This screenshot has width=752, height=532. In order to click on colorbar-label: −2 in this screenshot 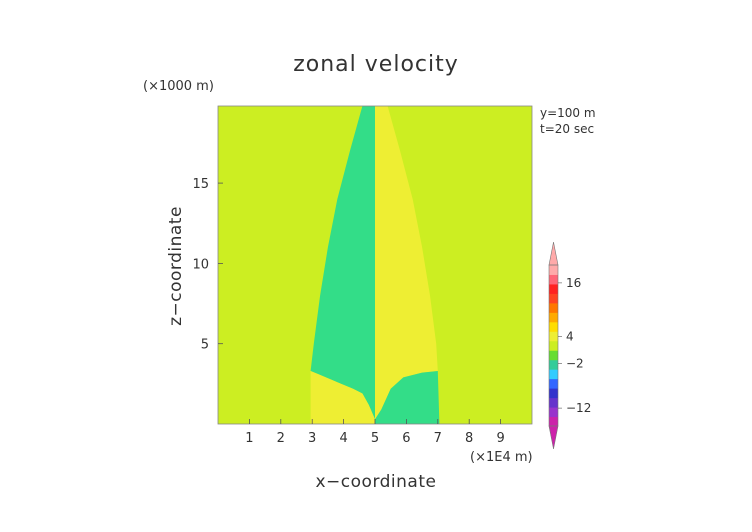, I will do `click(575, 363)`.